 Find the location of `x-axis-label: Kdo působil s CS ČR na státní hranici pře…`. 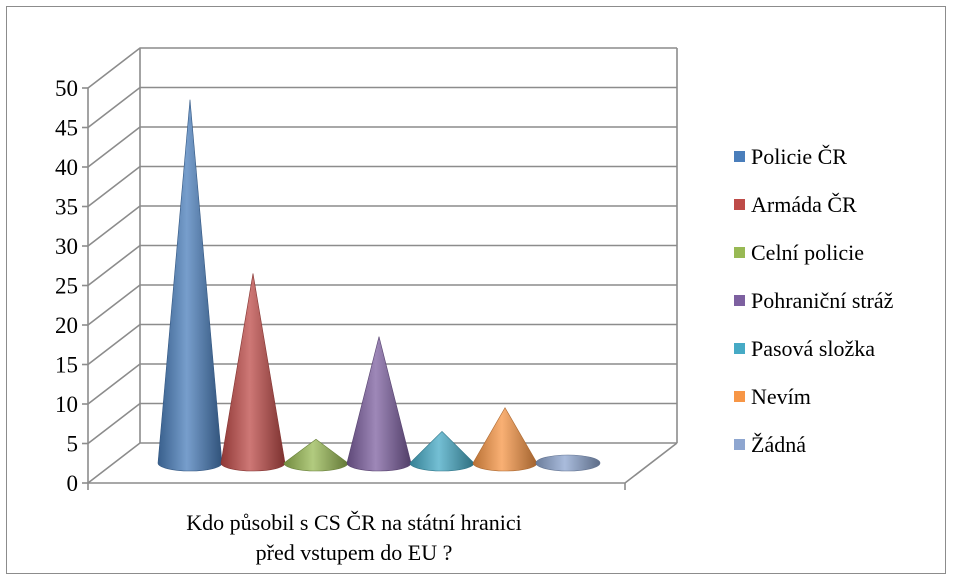

x-axis-label: Kdo působil s CS ČR na státní hranici pře… is located at coordinates (354, 537).